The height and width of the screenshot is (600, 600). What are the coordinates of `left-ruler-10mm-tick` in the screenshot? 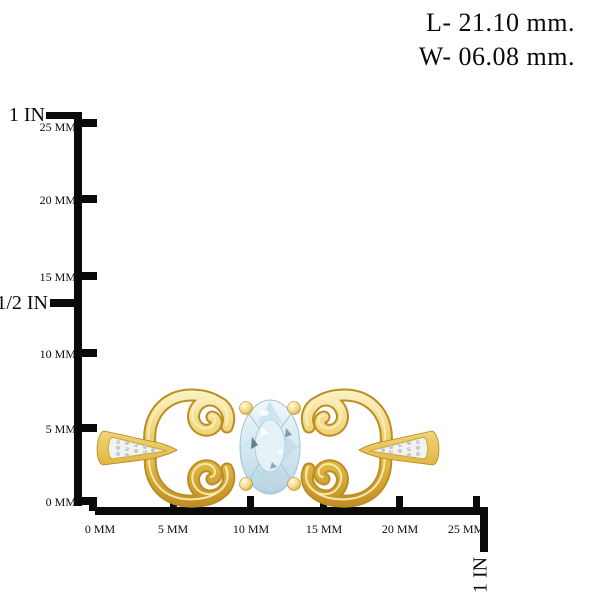 It's located at (89, 353).